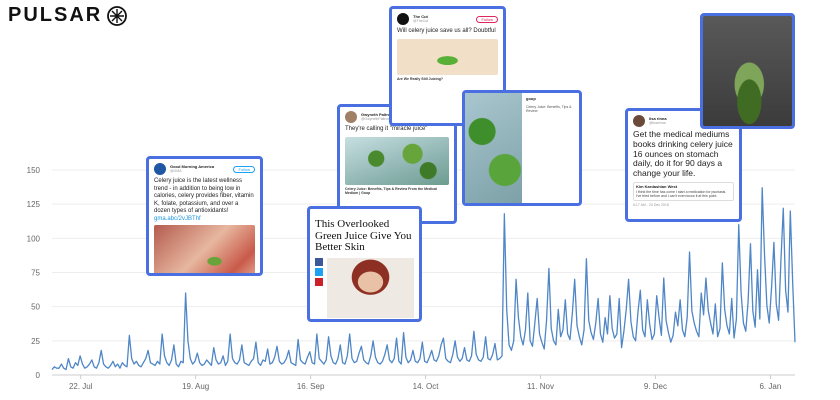 The width and height of the screenshot is (840, 400). I want to click on thecut-follow-button: Follow, so click(487, 19).